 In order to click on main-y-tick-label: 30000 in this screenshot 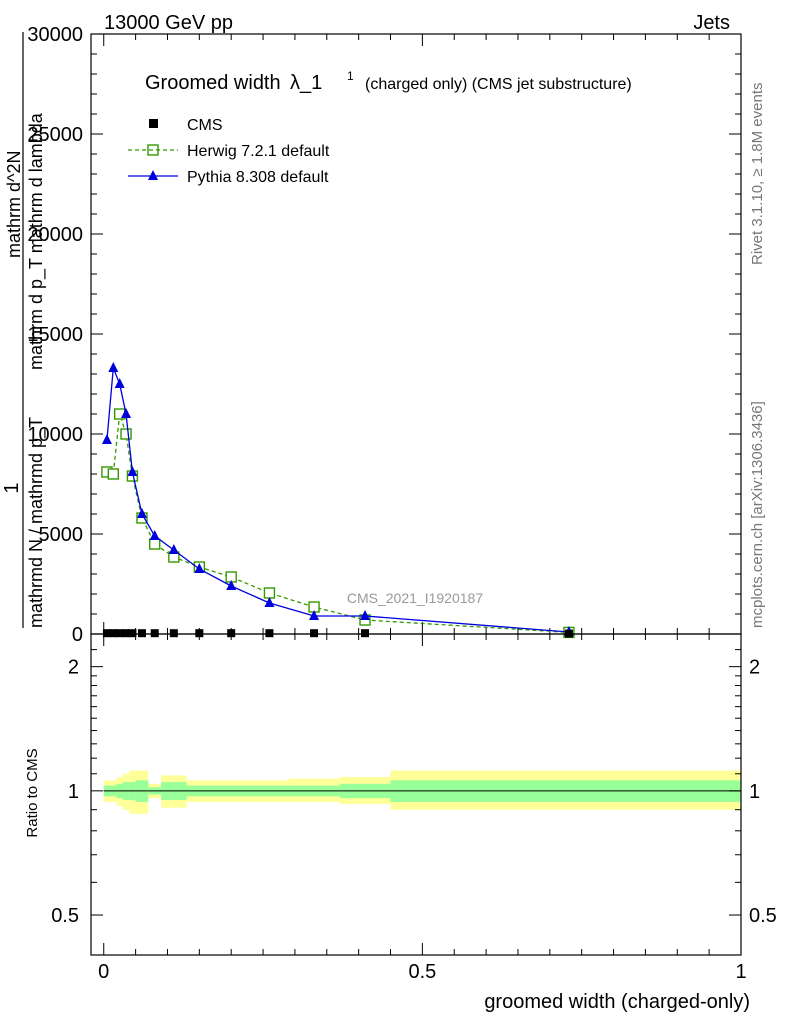, I will do `click(55, 35)`.